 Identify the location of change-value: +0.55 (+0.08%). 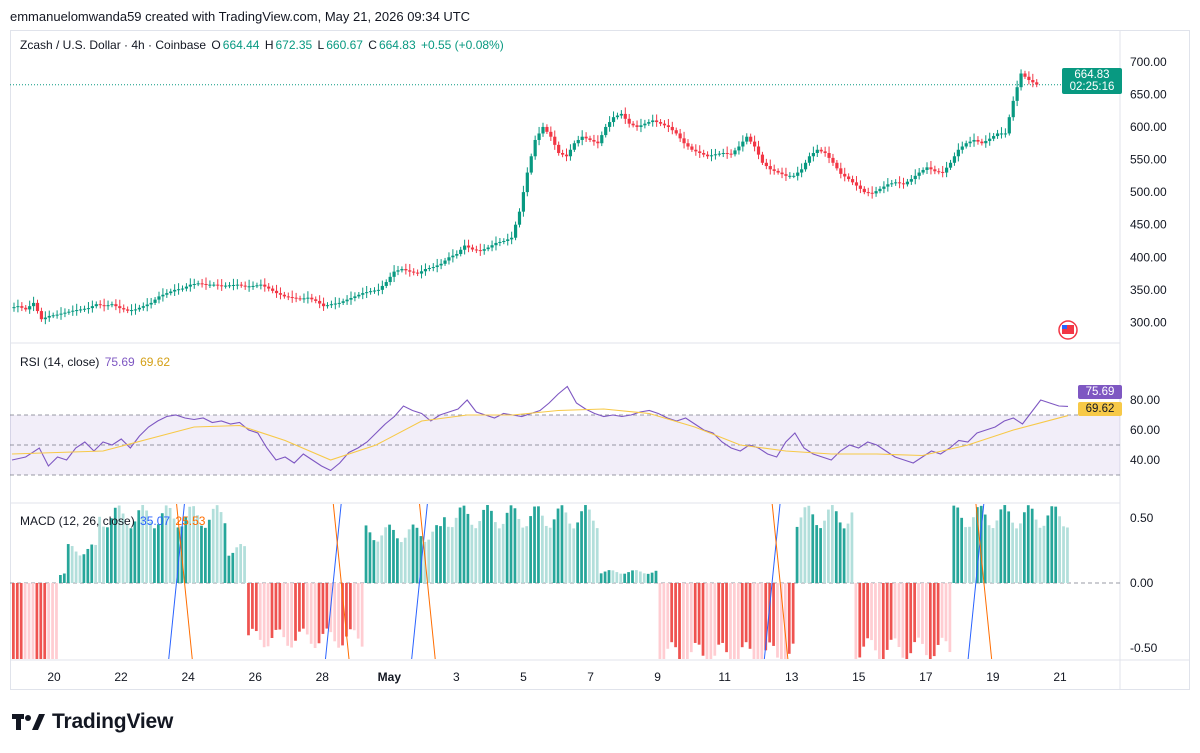
(462, 45).